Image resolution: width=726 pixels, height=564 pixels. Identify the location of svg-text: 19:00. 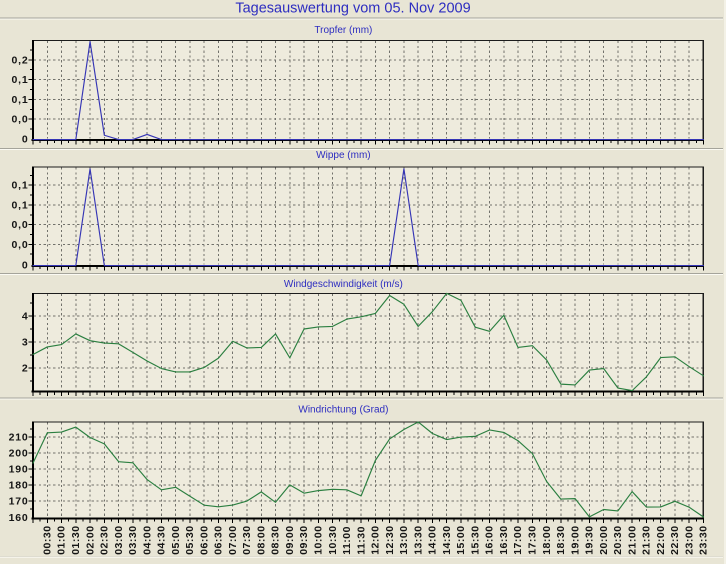
(575, 539).